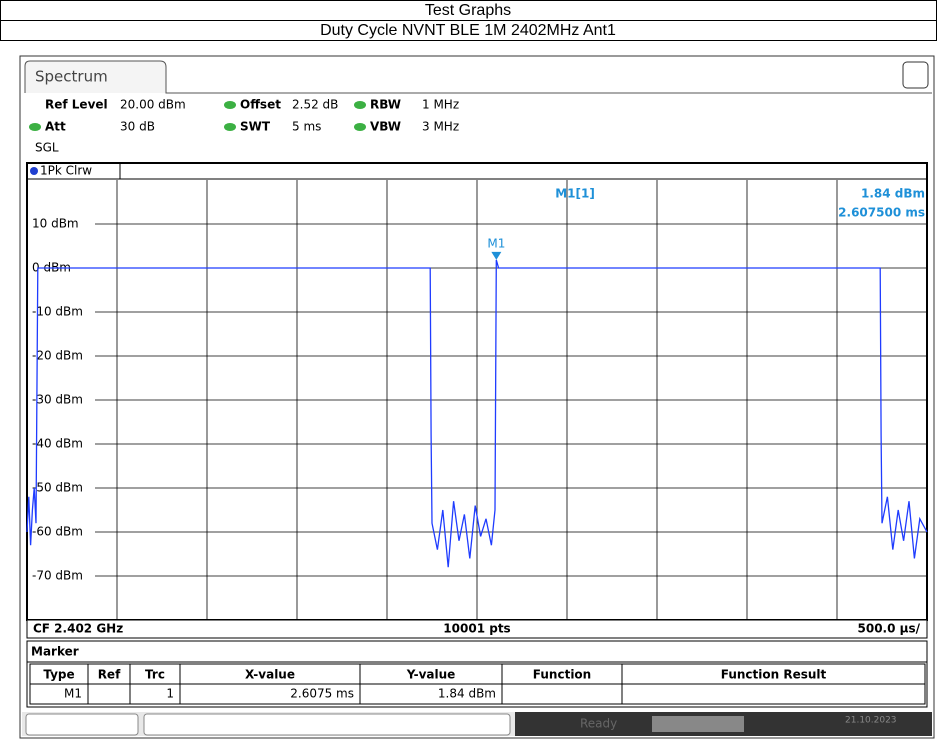 This screenshot has height=745, width=937. Describe the element at coordinates (889, 629) in the screenshot. I see `span: 500.0 µs/` at that location.